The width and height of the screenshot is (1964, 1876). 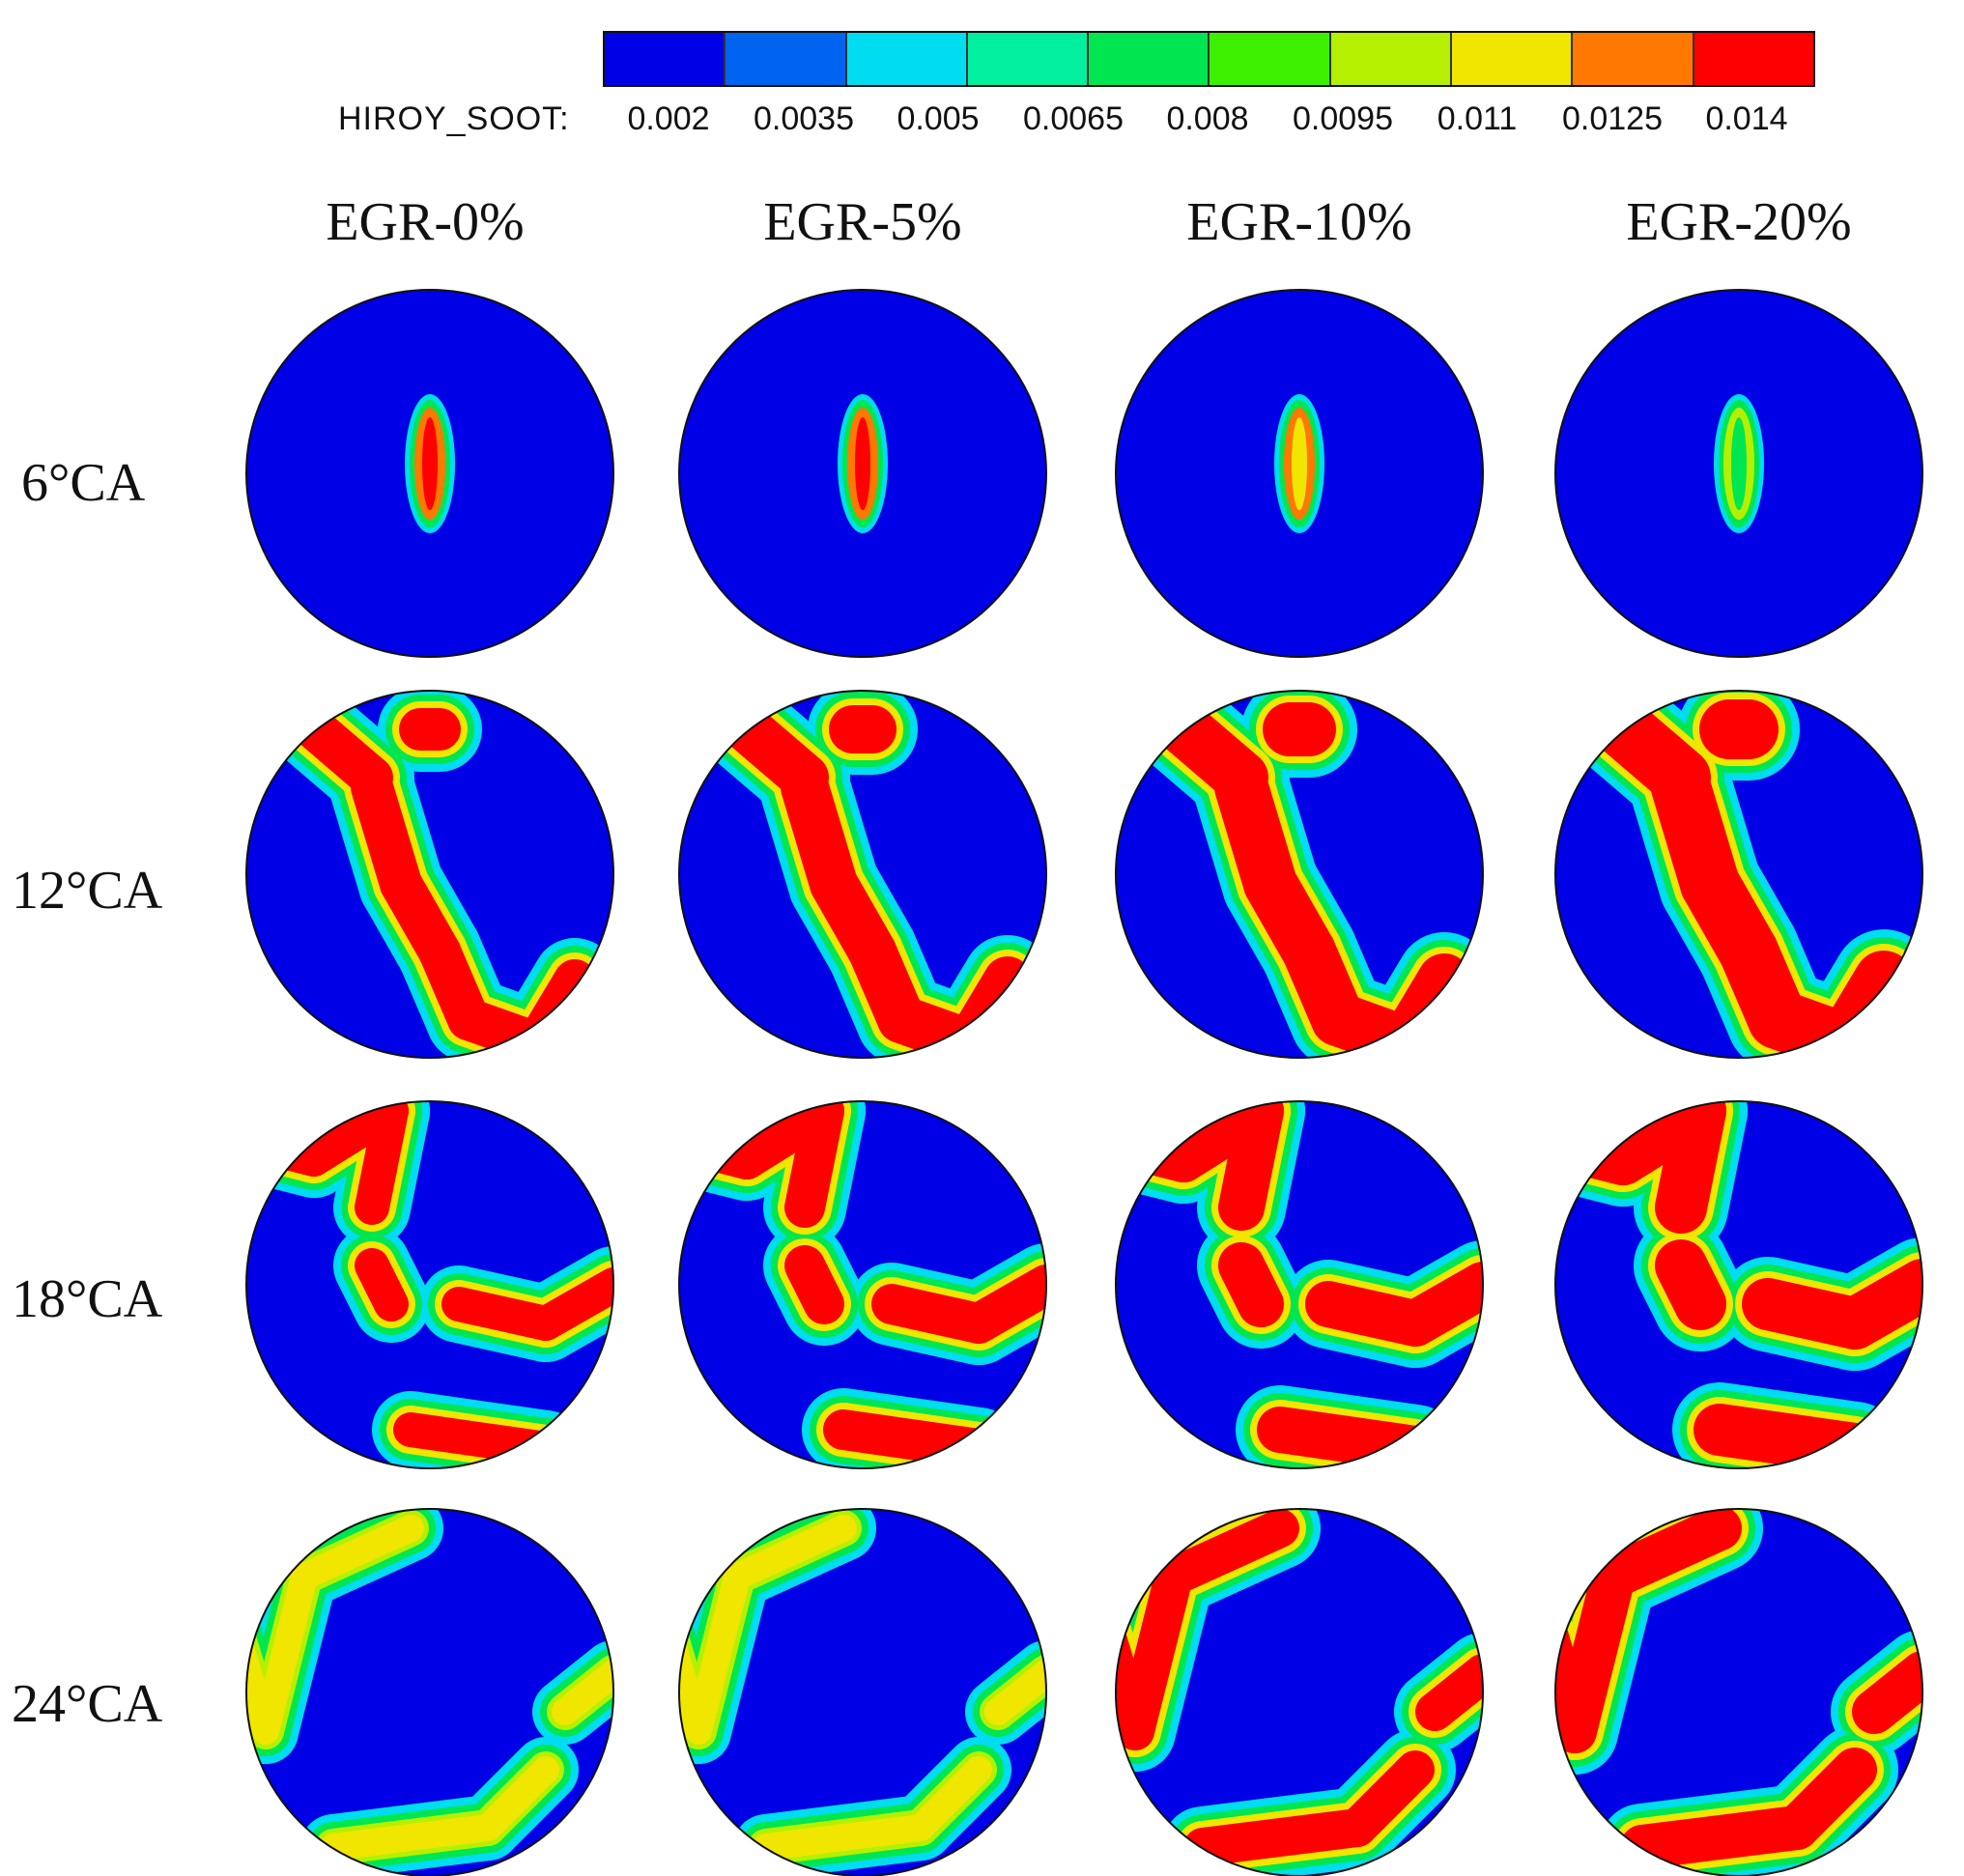 What do you see at coordinates (83, 483) in the screenshot?
I see `row-header-6ca: 6°CA` at bounding box center [83, 483].